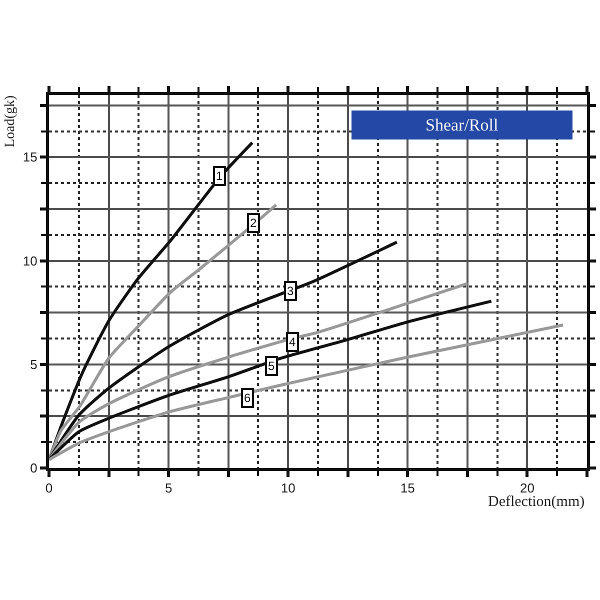 The height and width of the screenshot is (600, 600). Describe the element at coordinates (30, 260) in the screenshot. I see `y-tick-label: 10` at that location.